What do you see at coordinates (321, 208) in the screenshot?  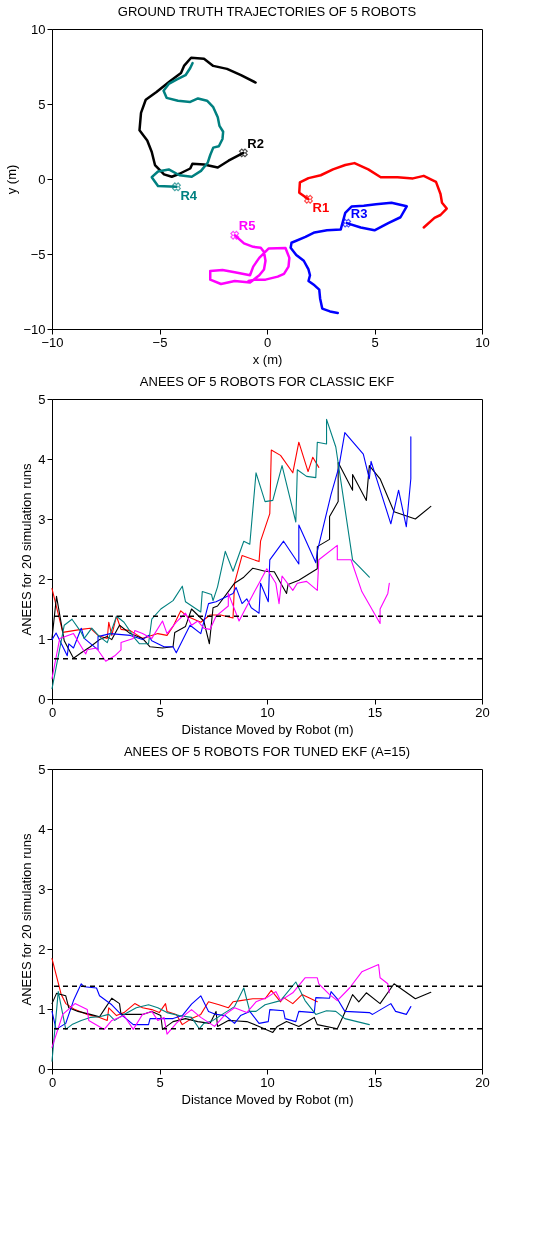 I see `series-label: R1` at bounding box center [321, 208].